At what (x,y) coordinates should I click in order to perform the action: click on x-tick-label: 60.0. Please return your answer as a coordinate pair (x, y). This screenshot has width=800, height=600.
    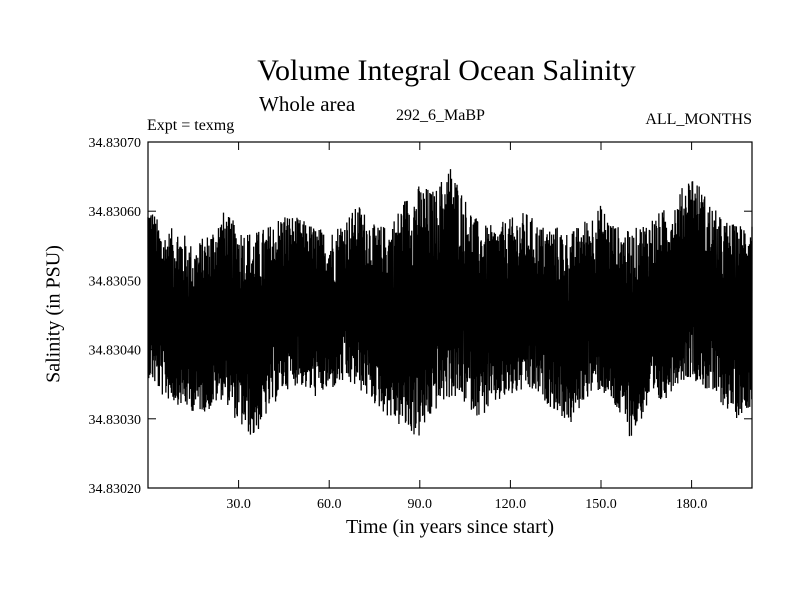
    Looking at the image, I should click on (329, 504).